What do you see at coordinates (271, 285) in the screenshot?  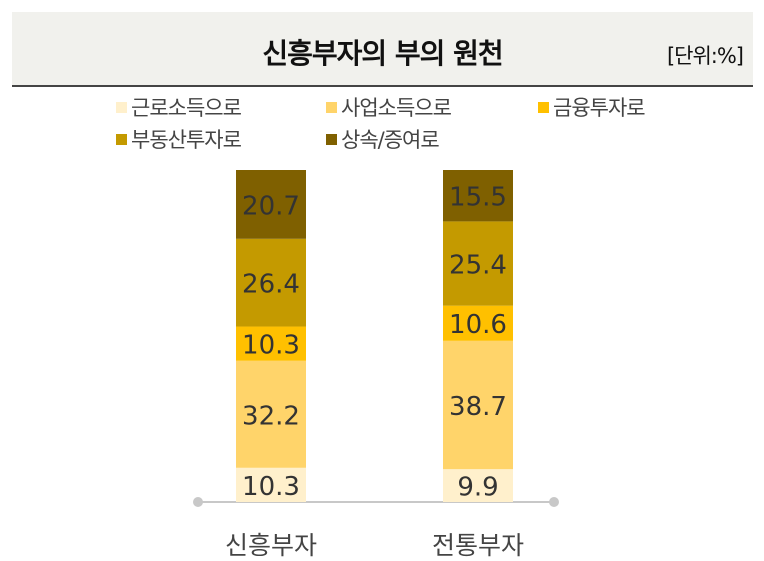 I see `data-label: 26.4` at bounding box center [271, 285].